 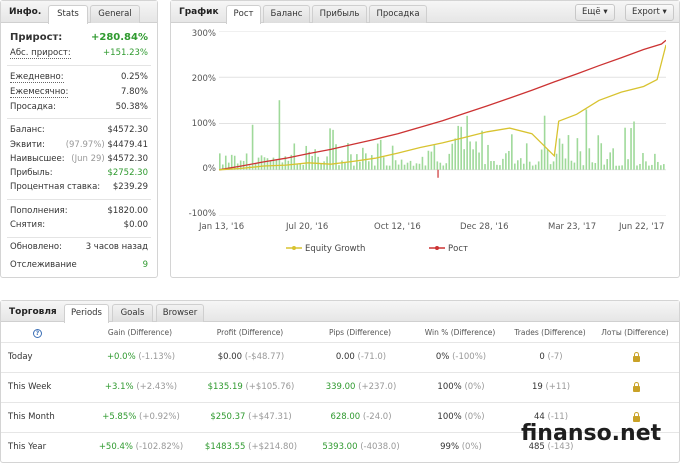 I want to click on tab-goals: Goals, so click(x=132, y=313).